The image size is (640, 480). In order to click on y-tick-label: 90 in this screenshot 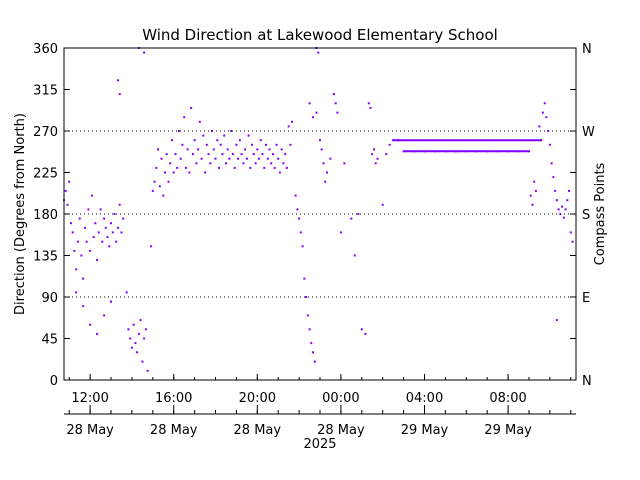, I will do `click(49, 298)`.